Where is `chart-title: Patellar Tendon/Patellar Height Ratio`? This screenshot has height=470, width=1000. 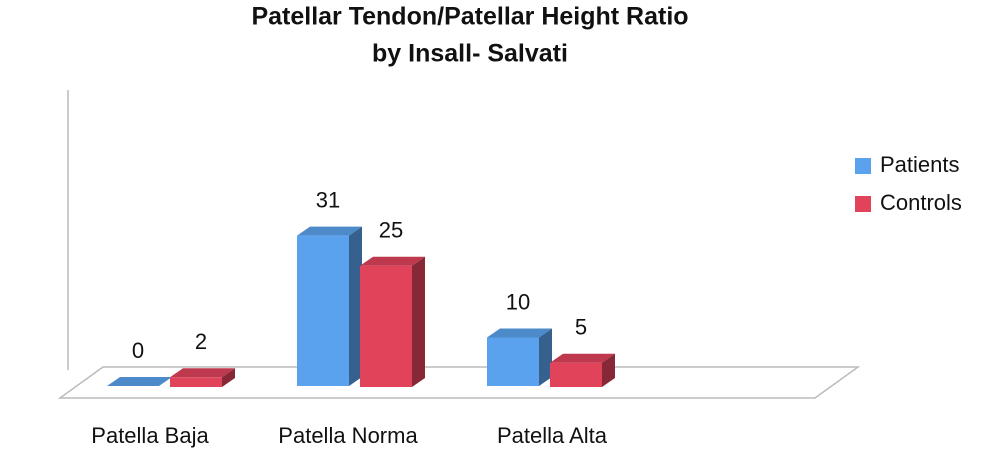
chart-title: Patellar Tendon/Patellar Height Ratio is located at coordinates (469, 17).